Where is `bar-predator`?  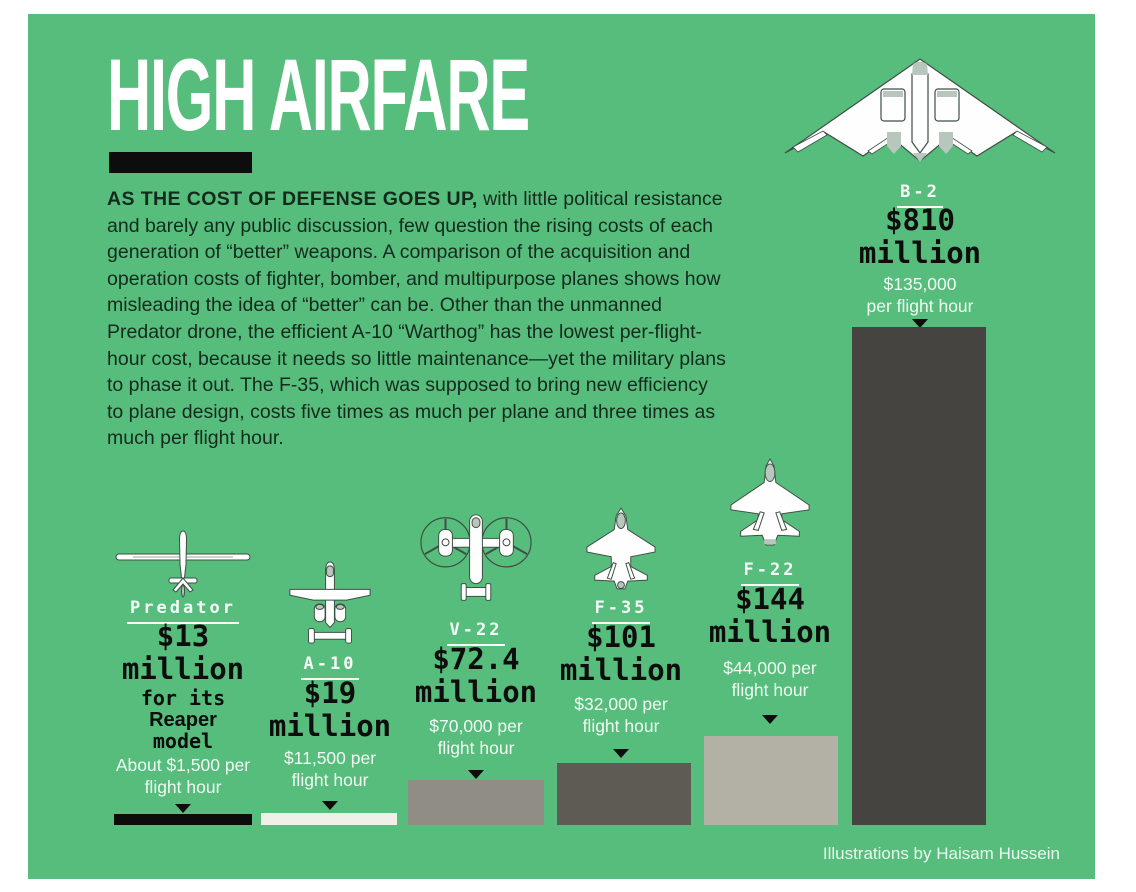
bar-predator is located at coordinates (183, 819).